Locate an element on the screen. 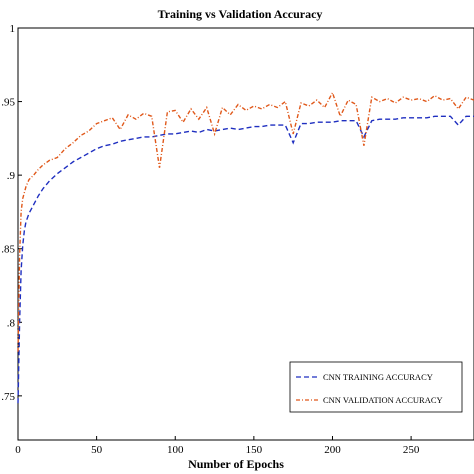 This screenshot has height=474, width=474. legend-label-training: CNN TRAINING ACCURACY is located at coordinates (378, 377).